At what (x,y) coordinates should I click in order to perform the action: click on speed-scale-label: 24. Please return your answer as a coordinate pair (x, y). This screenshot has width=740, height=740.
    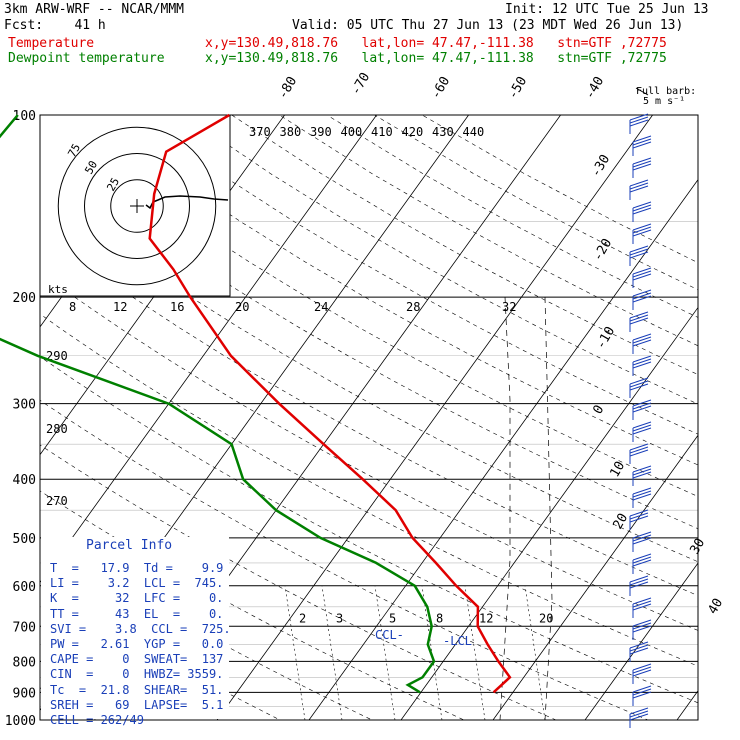
    Looking at the image, I should click on (321, 307).